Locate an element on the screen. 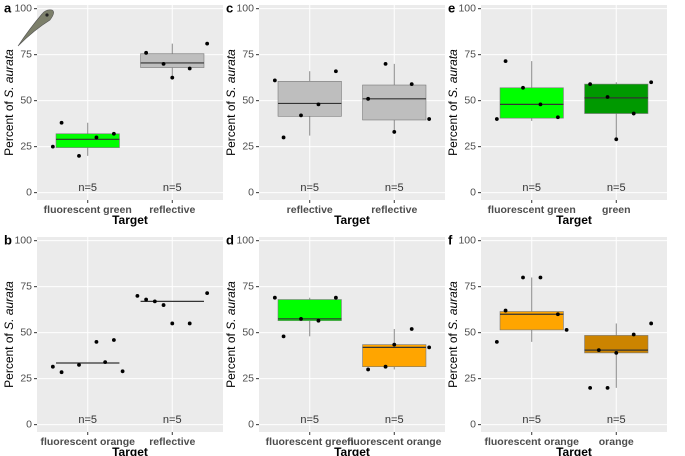 The image size is (685, 456). fish-illustration is located at coordinates (35, 28).